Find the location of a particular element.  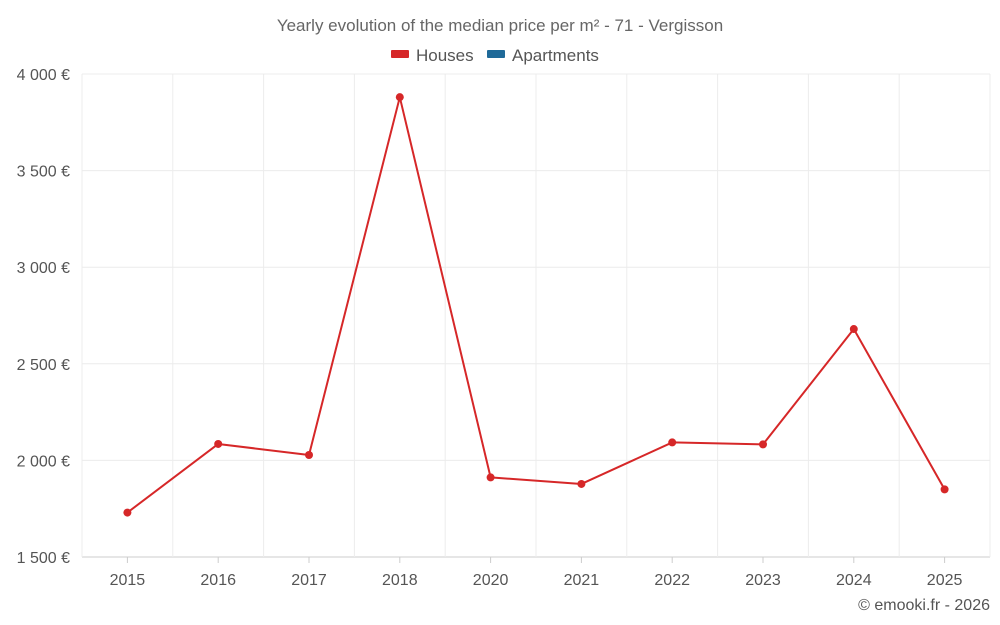

legend-label-apartments: Apartments is located at coordinates (555, 55).